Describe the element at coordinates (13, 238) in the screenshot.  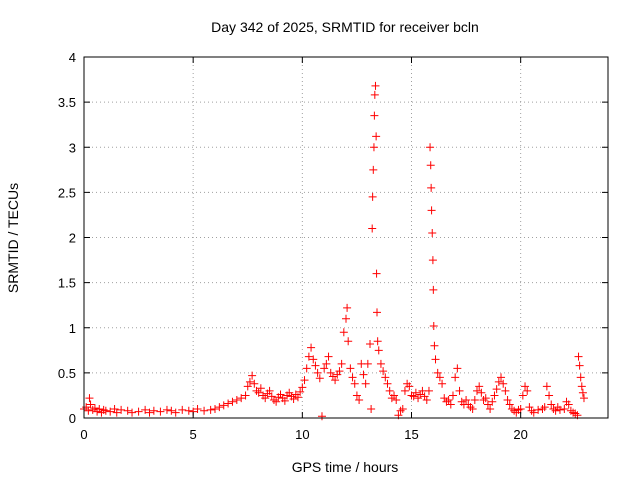
I see `y-axis-label: SRMTID / TECUs` at that location.